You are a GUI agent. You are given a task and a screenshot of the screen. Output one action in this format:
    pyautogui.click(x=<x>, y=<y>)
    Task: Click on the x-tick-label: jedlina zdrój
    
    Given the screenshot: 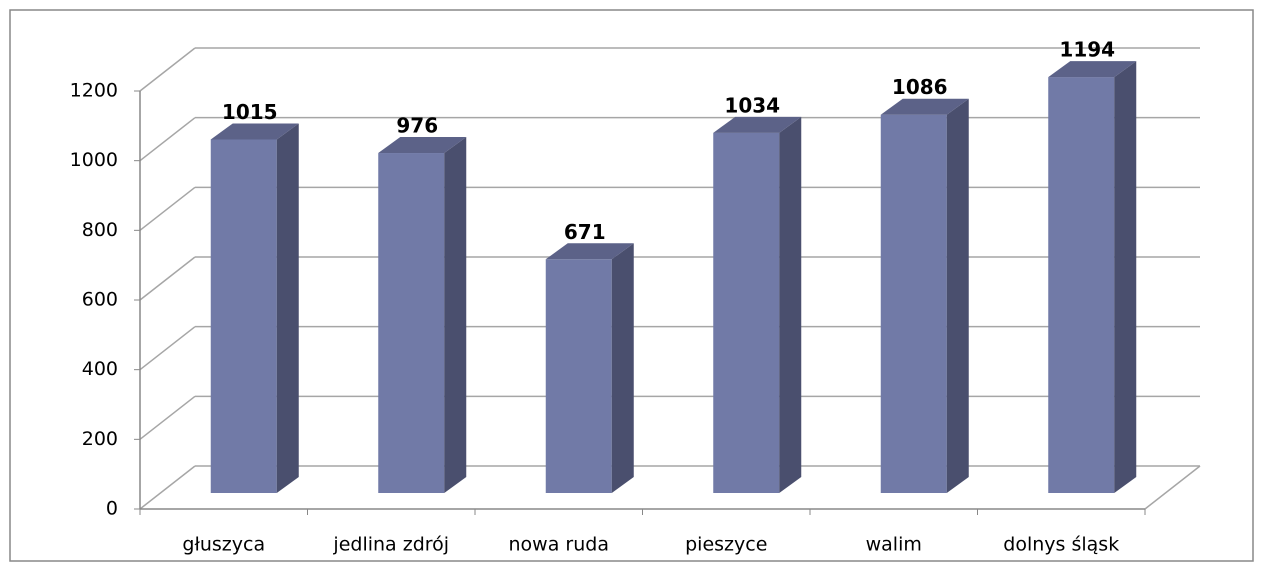 What is the action you would take?
    pyautogui.click(x=390, y=545)
    